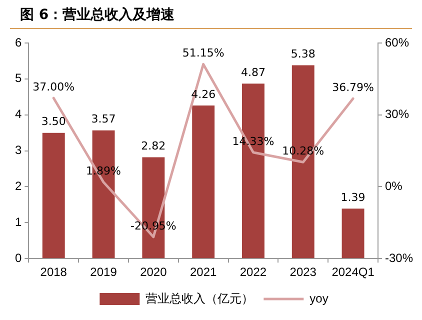 This screenshot has width=422, height=320. Describe the element at coordinates (53, 121) in the screenshot. I see `data-label: 3.50` at that location.